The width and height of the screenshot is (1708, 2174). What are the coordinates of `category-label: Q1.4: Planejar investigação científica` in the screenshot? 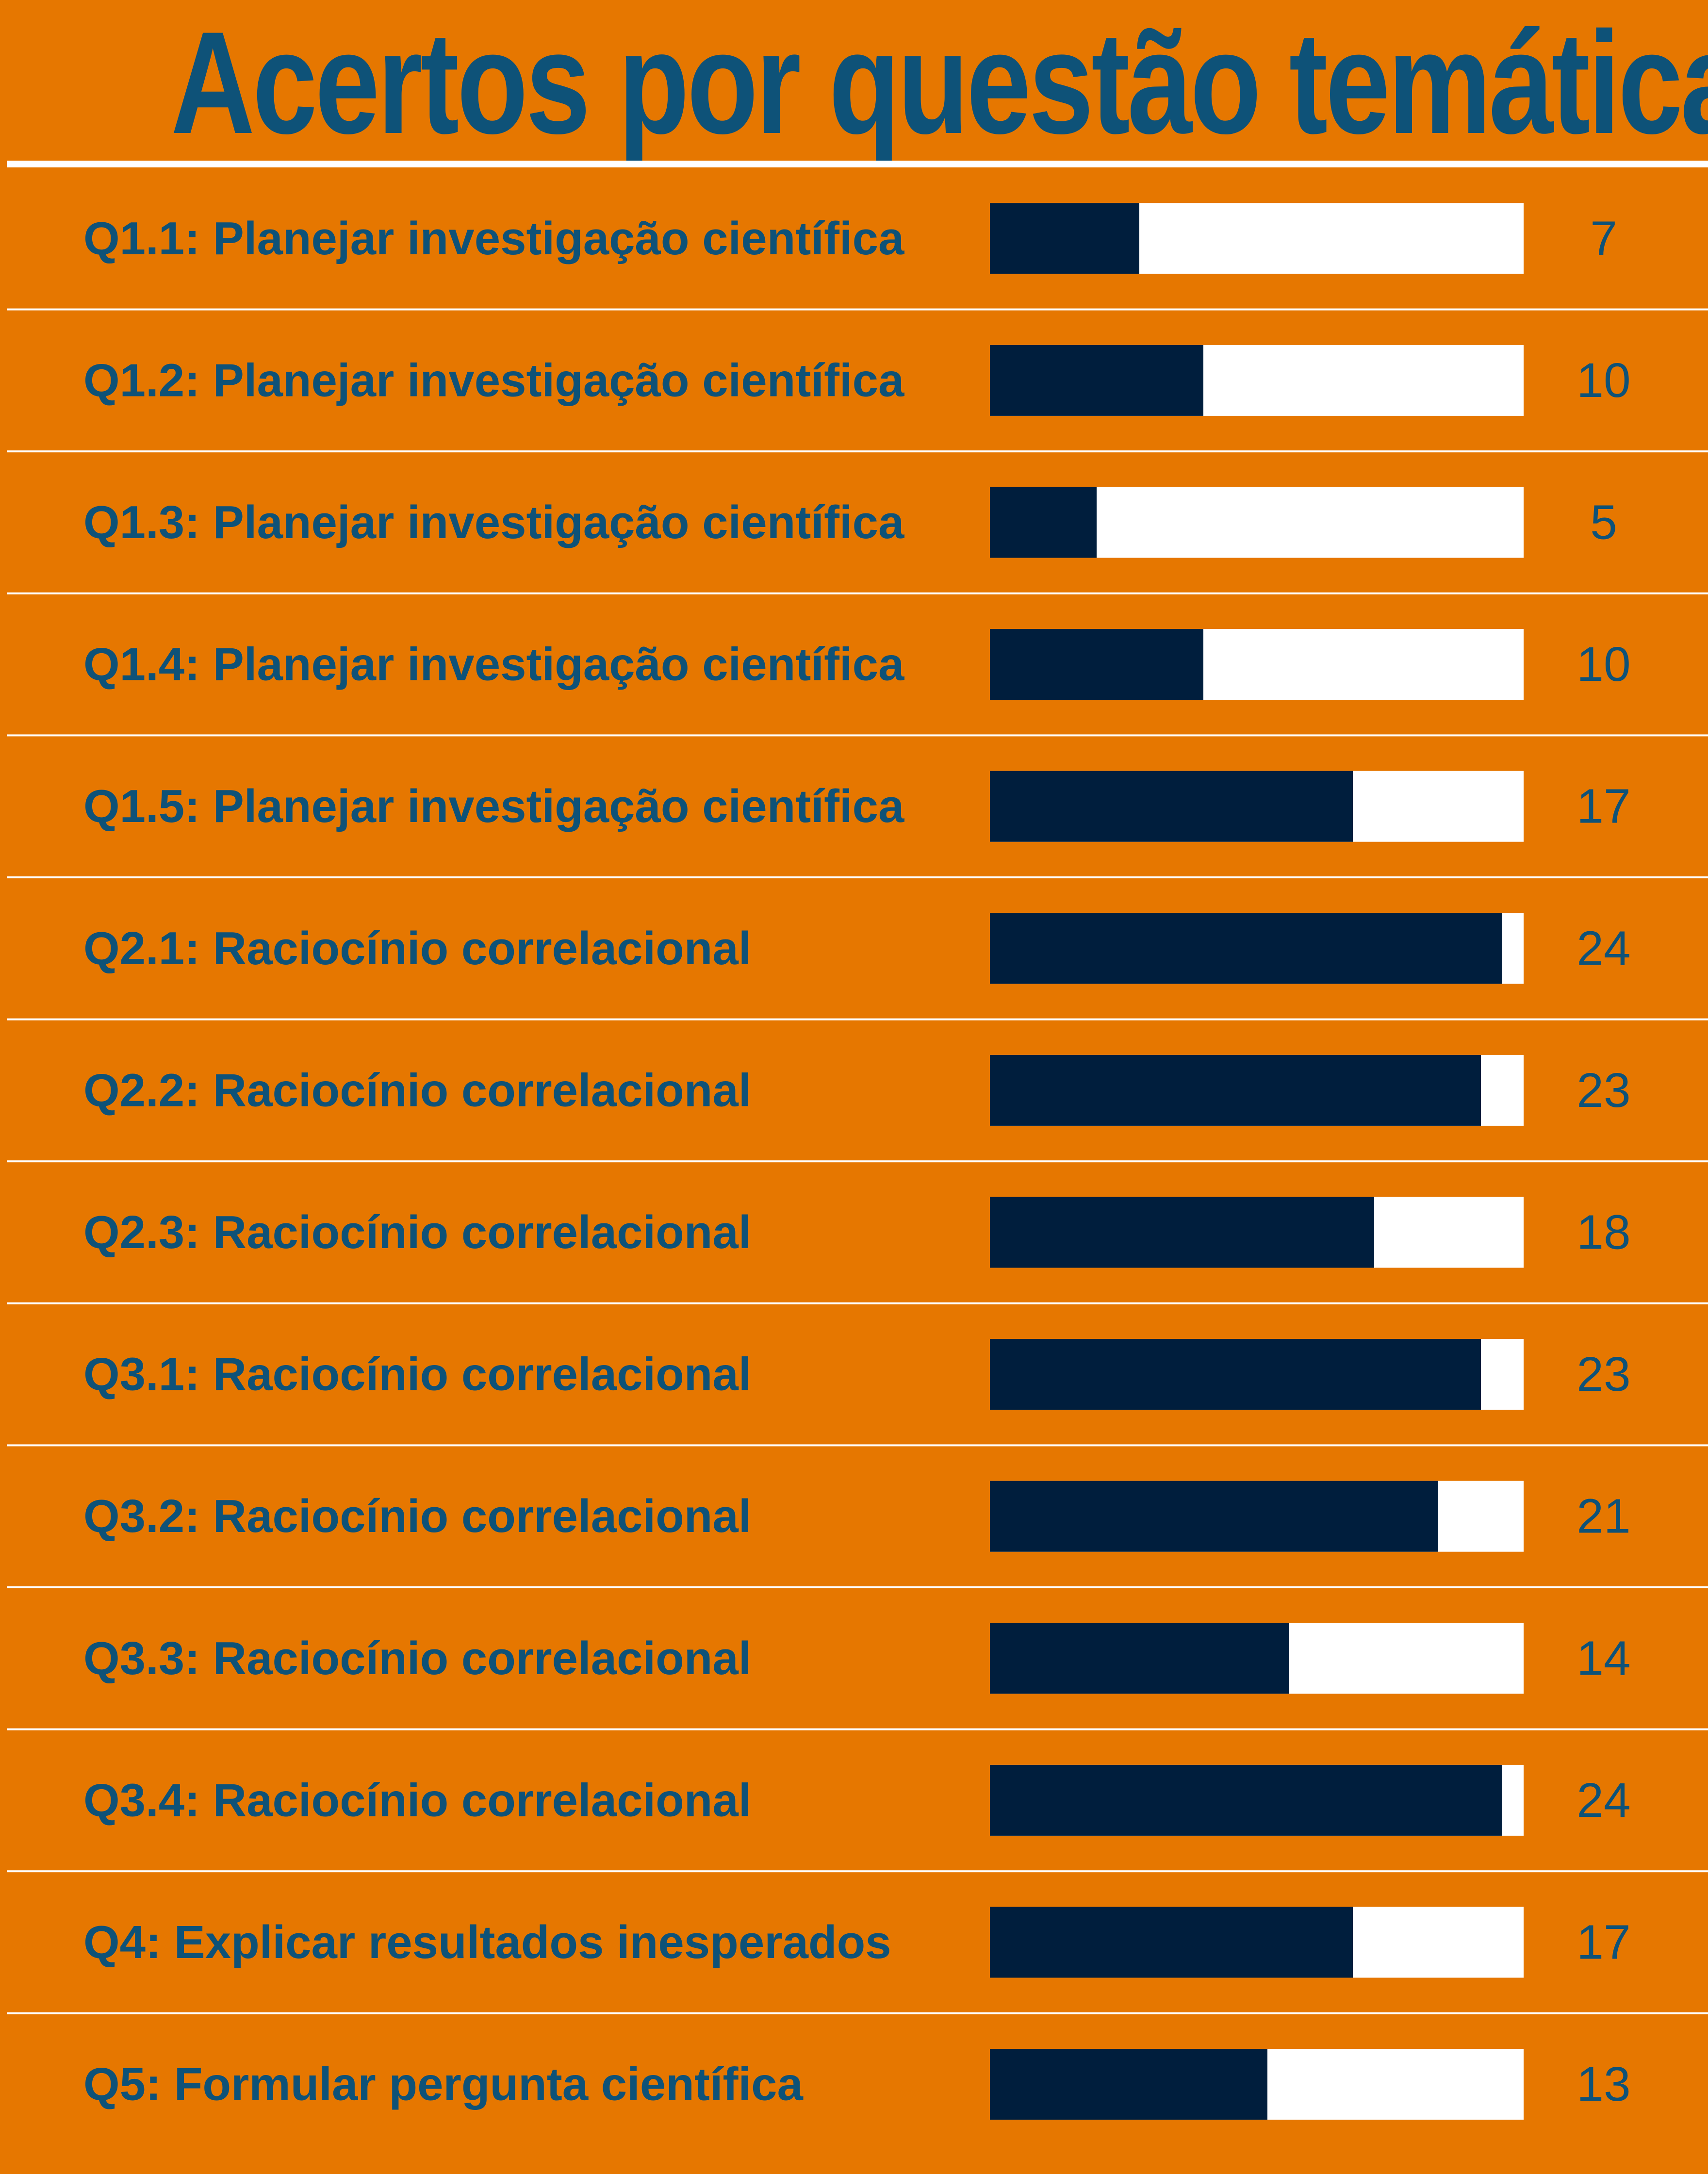 It's located at (493, 665).